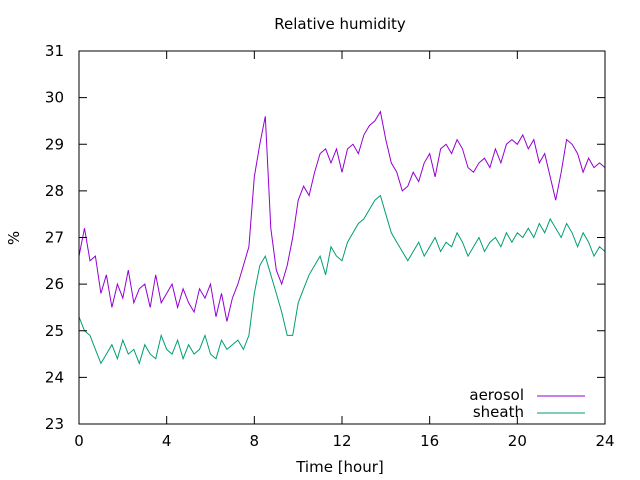 This screenshot has height=480, width=640. Describe the element at coordinates (341, 441) in the screenshot. I see `x-tick-label: 12` at that location.